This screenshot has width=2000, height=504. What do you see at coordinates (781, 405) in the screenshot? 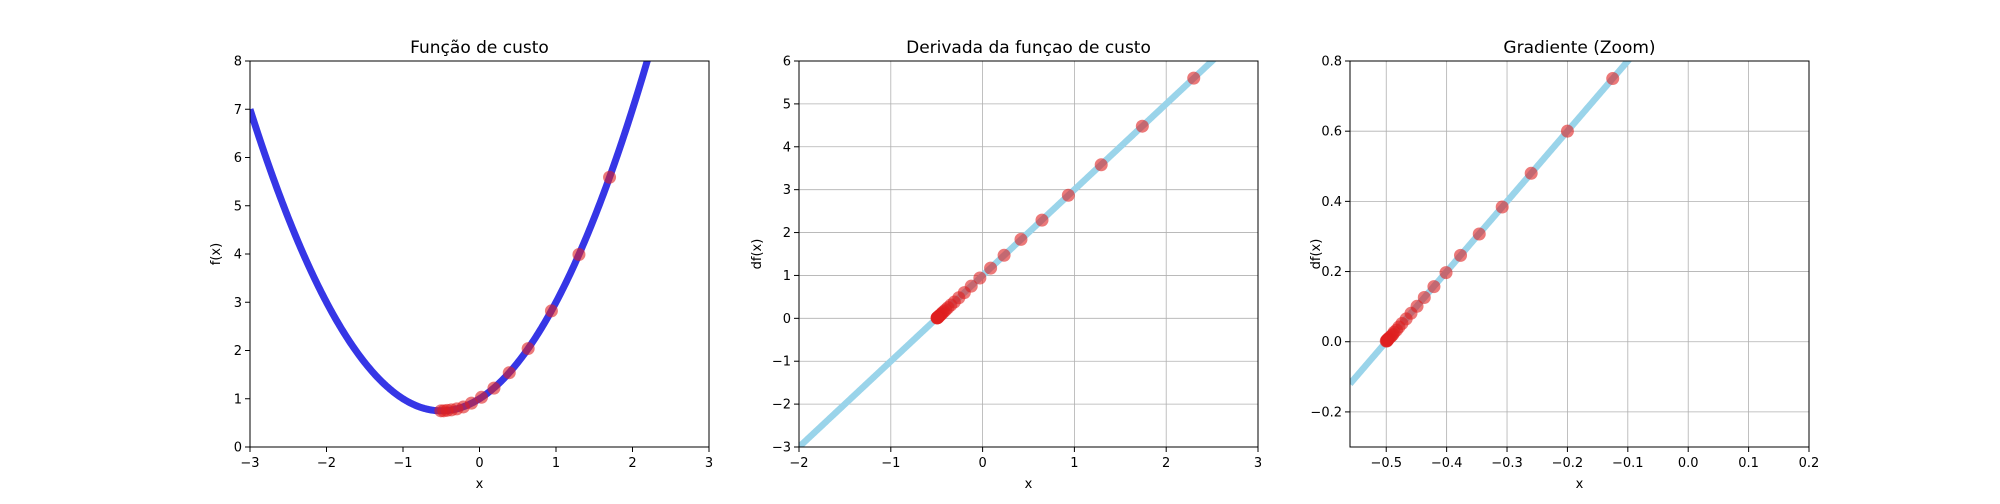
I see `y-tick-label: −2` at bounding box center [781, 405].